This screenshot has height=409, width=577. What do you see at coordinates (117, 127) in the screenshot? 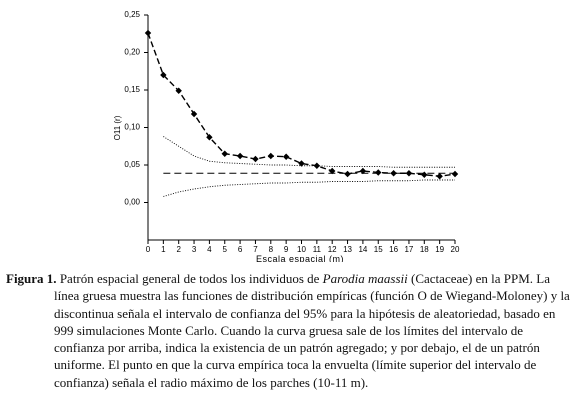
I see `y-axis-label: O11 (r)` at bounding box center [117, 127].